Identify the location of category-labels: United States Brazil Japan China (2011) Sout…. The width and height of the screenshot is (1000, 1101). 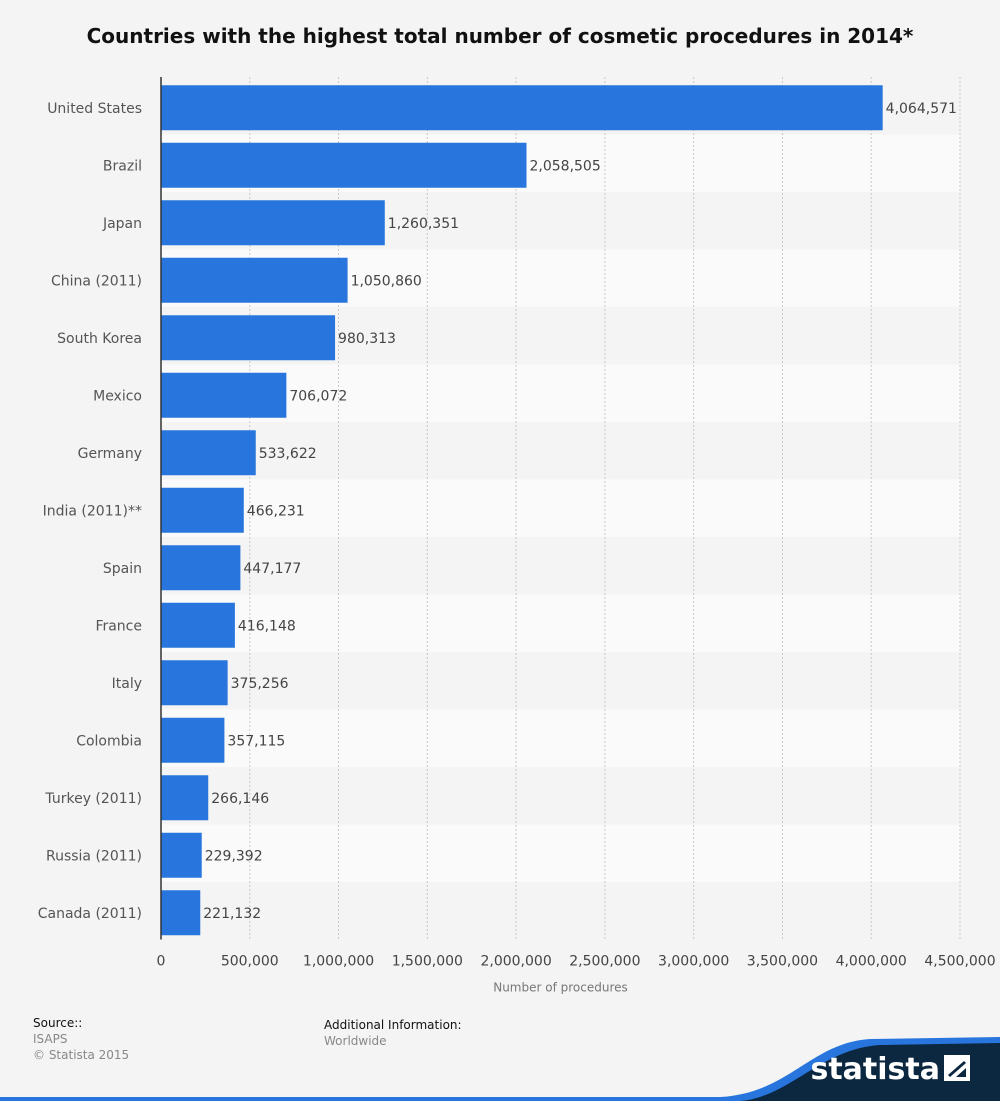
(90, 511).